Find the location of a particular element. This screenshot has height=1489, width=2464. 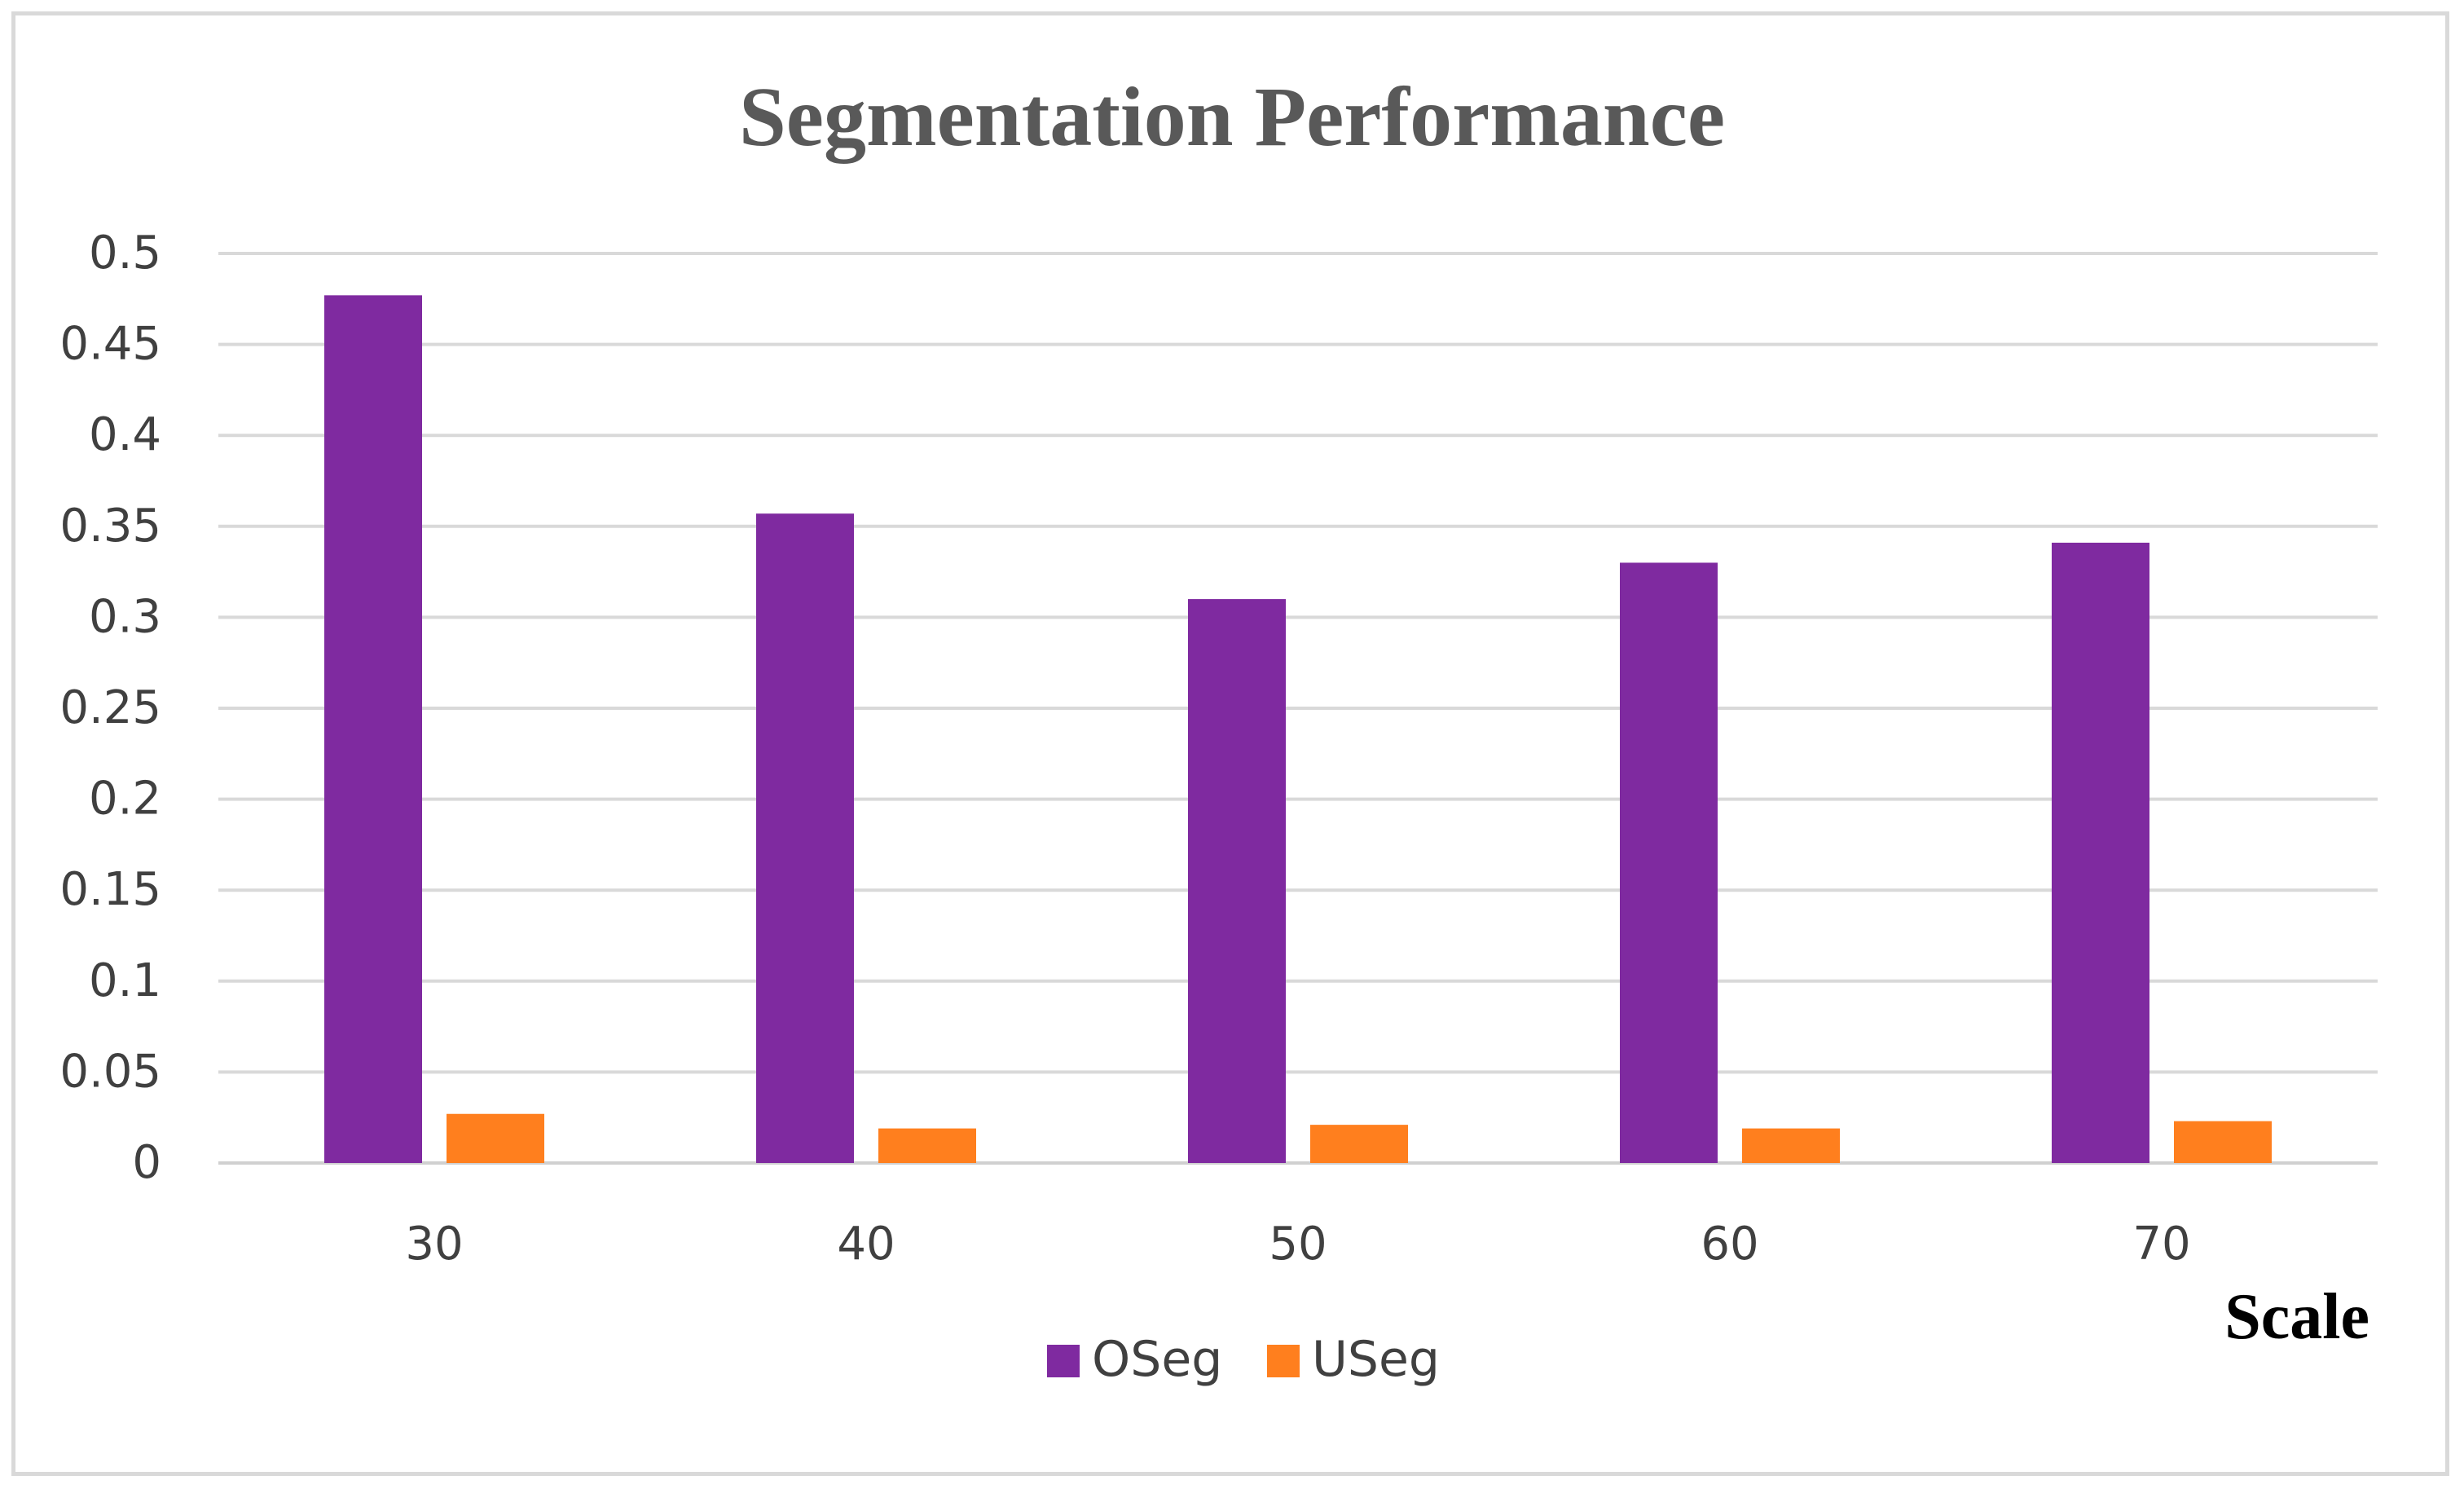

x-tick-label: 60 is located at coordinates (1729, 1245).